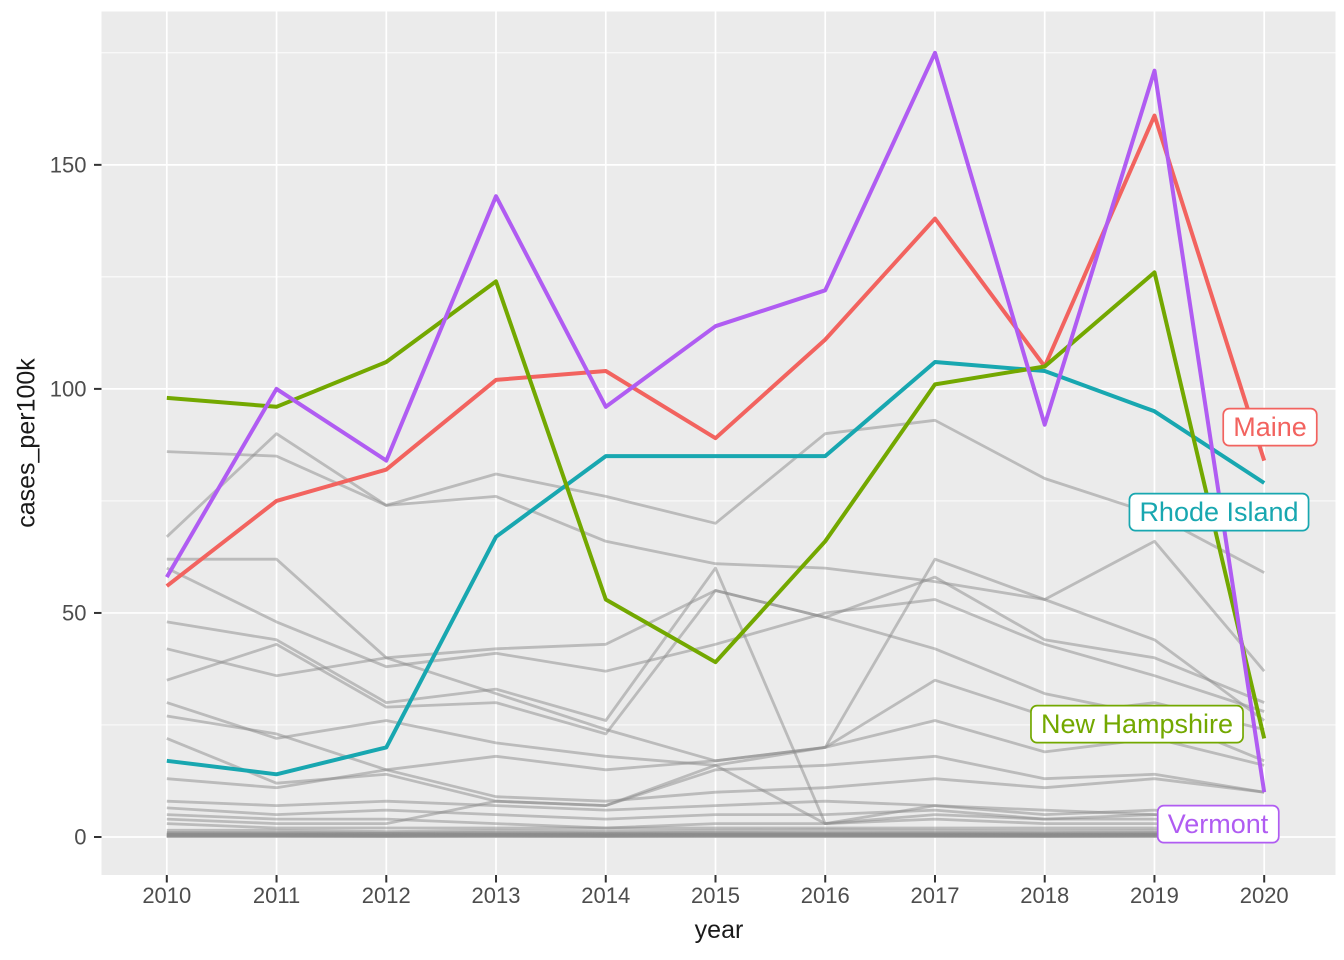  What do you see at coordinates (1154, 895) in the screenshot?
I see `x-tick-label: 2019` at bounding box center [1154, 895].